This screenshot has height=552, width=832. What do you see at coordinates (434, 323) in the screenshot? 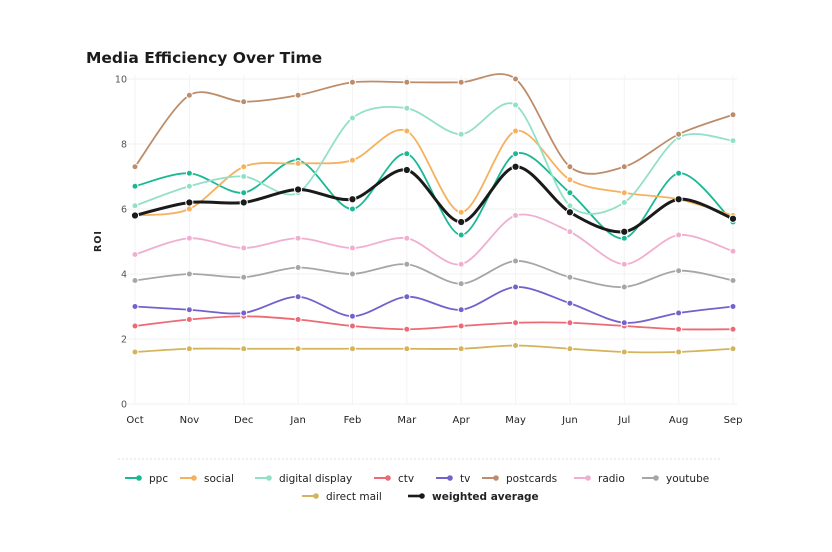
I see `series-line-ctv` at bounding box center [434, 323].